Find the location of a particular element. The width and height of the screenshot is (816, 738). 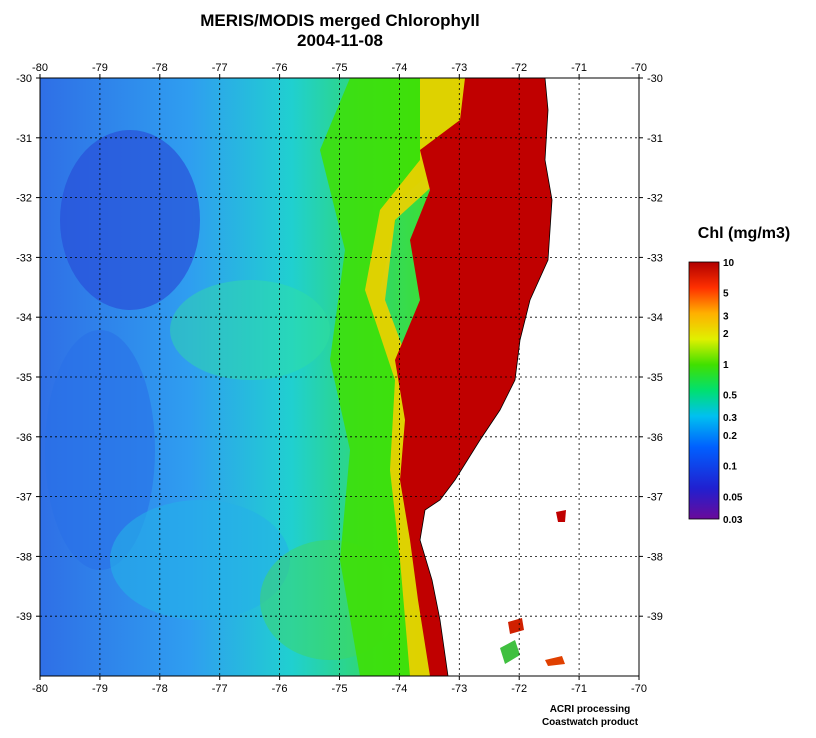

lon-label-top: -77 is located at coordinates (220, 68).